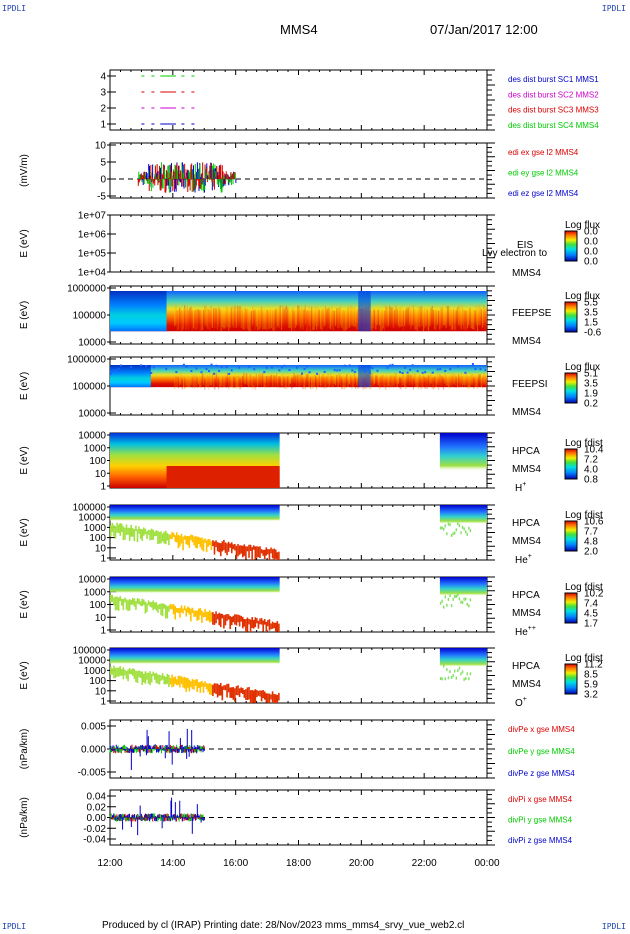  What do you see at coordinates (582, 296) in the screenshot?
I see `colorbar-title: Log flux` at bounding box center [582, 296].